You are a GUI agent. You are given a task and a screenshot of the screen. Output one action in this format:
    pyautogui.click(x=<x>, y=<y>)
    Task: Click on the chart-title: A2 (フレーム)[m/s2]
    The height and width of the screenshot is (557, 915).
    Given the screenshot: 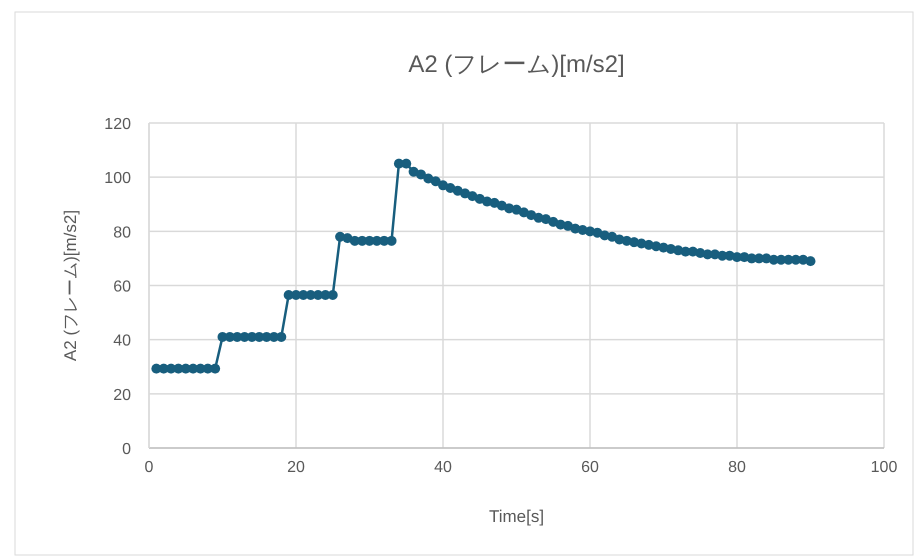 What is the action you would take?
    pyautogui.click(x=516, y=64)
    